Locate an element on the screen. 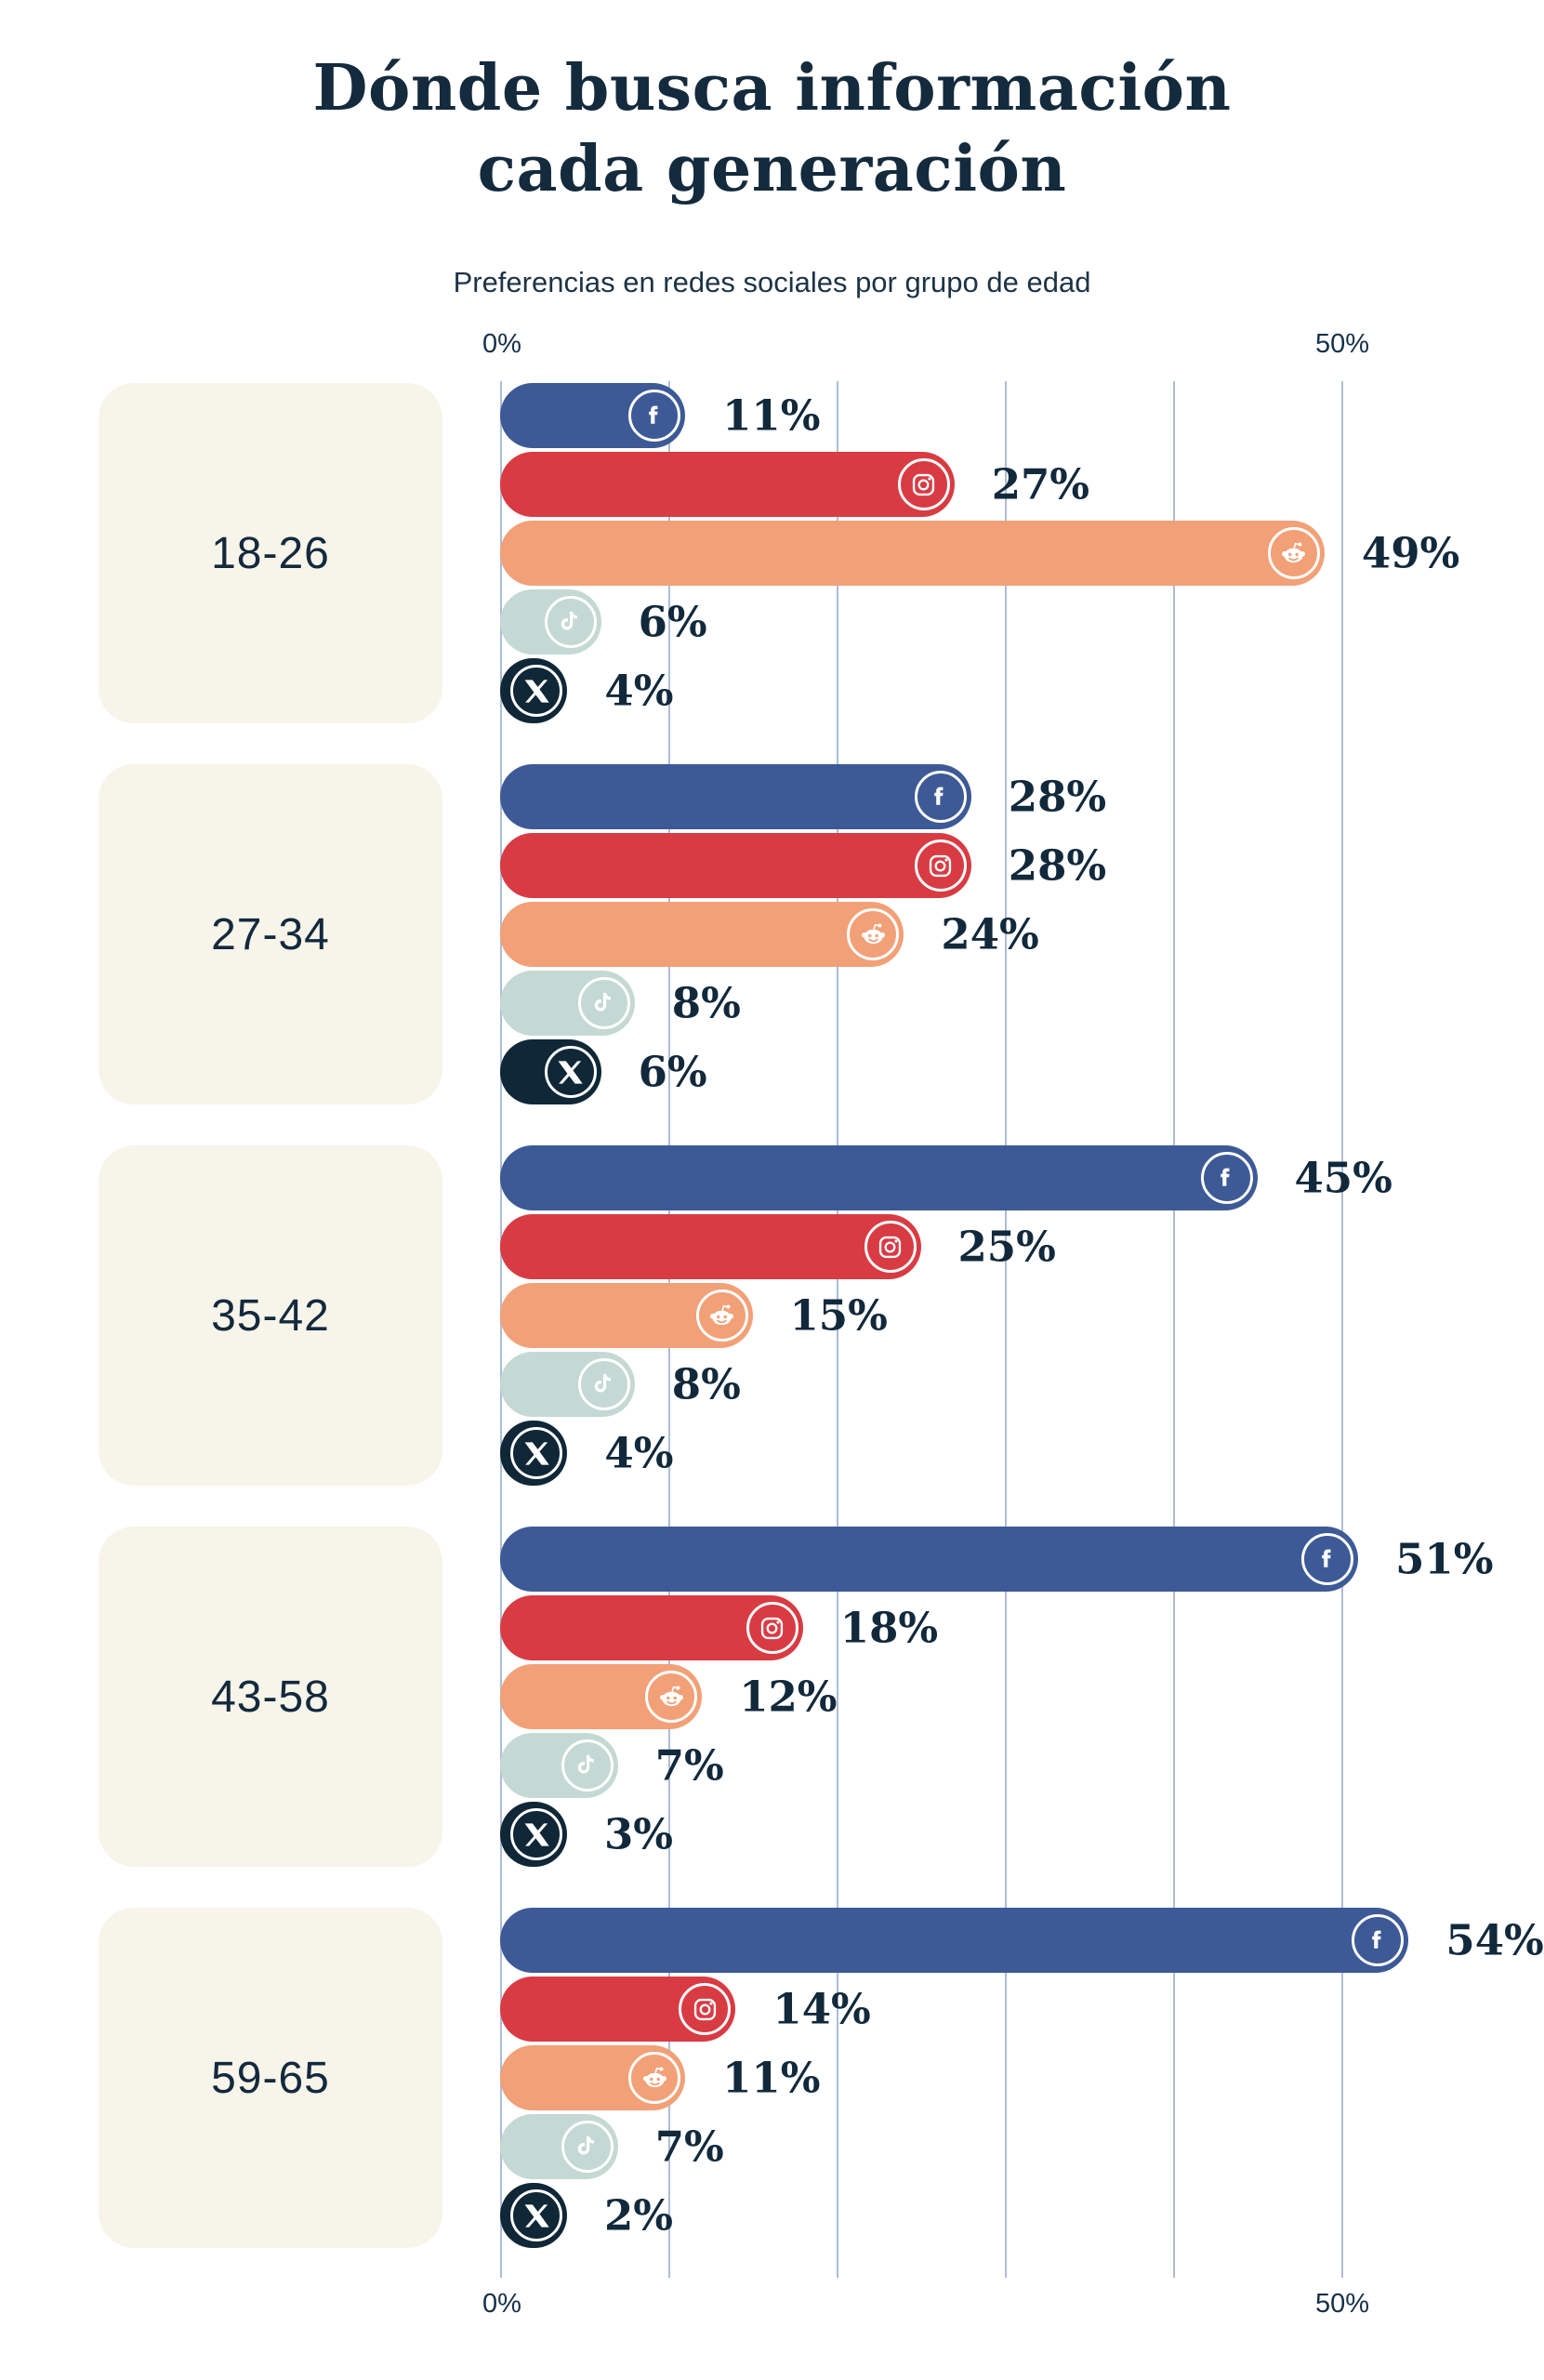 The width and height of the screenshot is (1544, 2380). bar-value-label: 12% is located at coordinates (789, 1697).